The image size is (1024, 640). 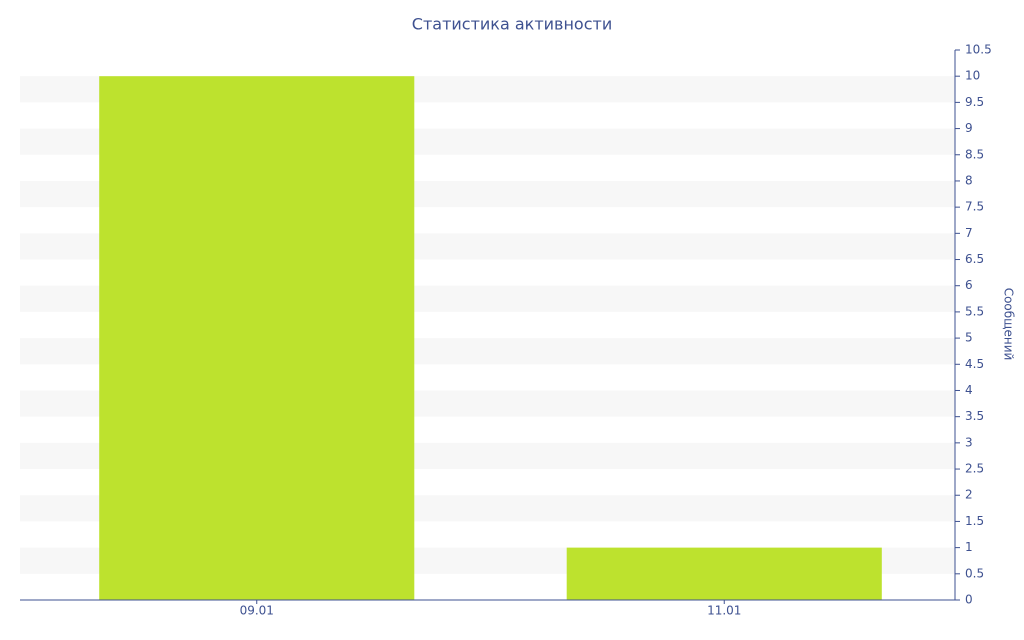 I want to click on x-tick-label: 09.01, so click(x=257, y=611).